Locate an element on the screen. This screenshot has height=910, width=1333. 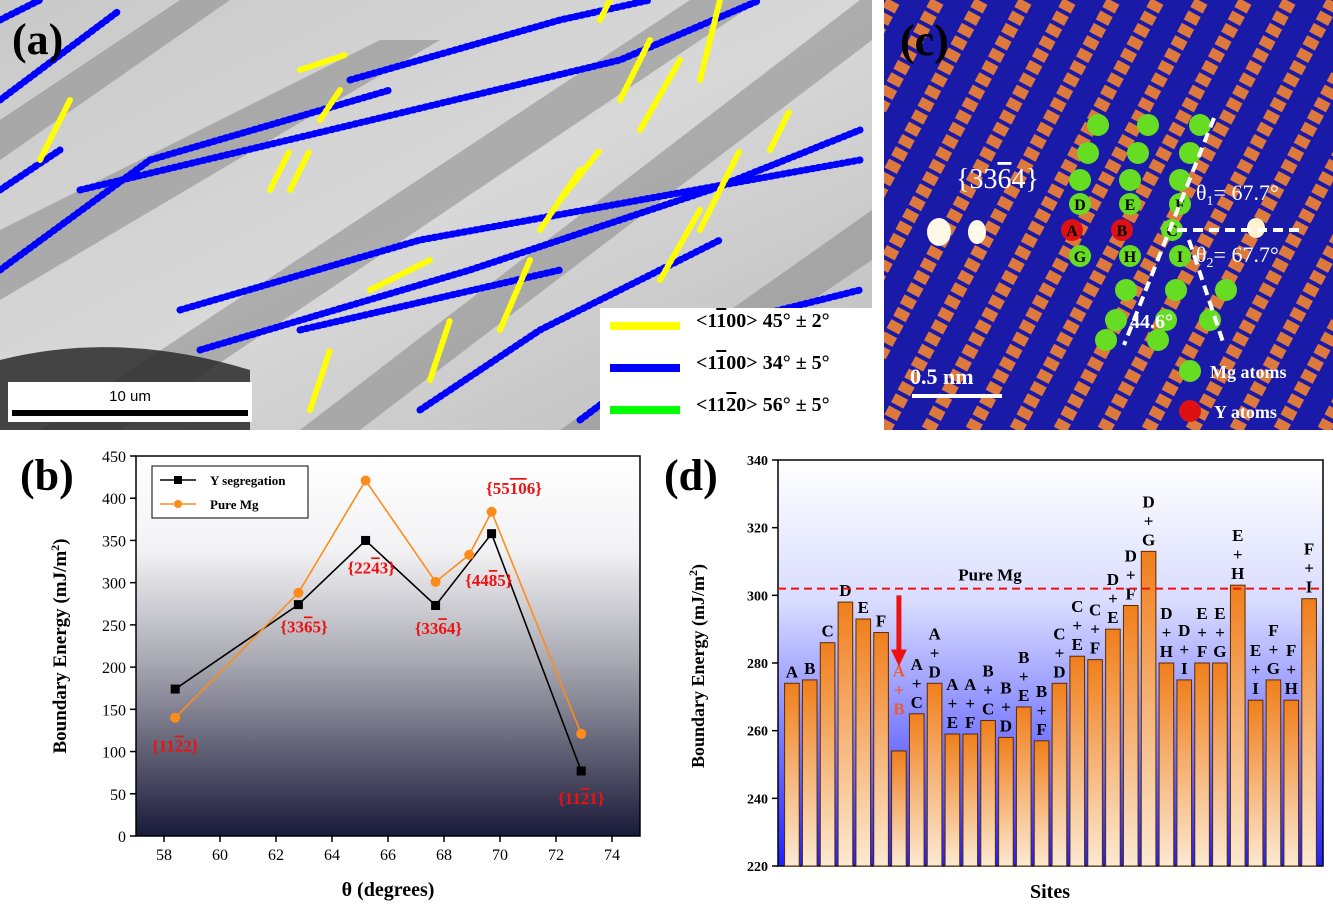
legend-label-green: <1120> 56° ± 5° is located at coordinates (763, 405).